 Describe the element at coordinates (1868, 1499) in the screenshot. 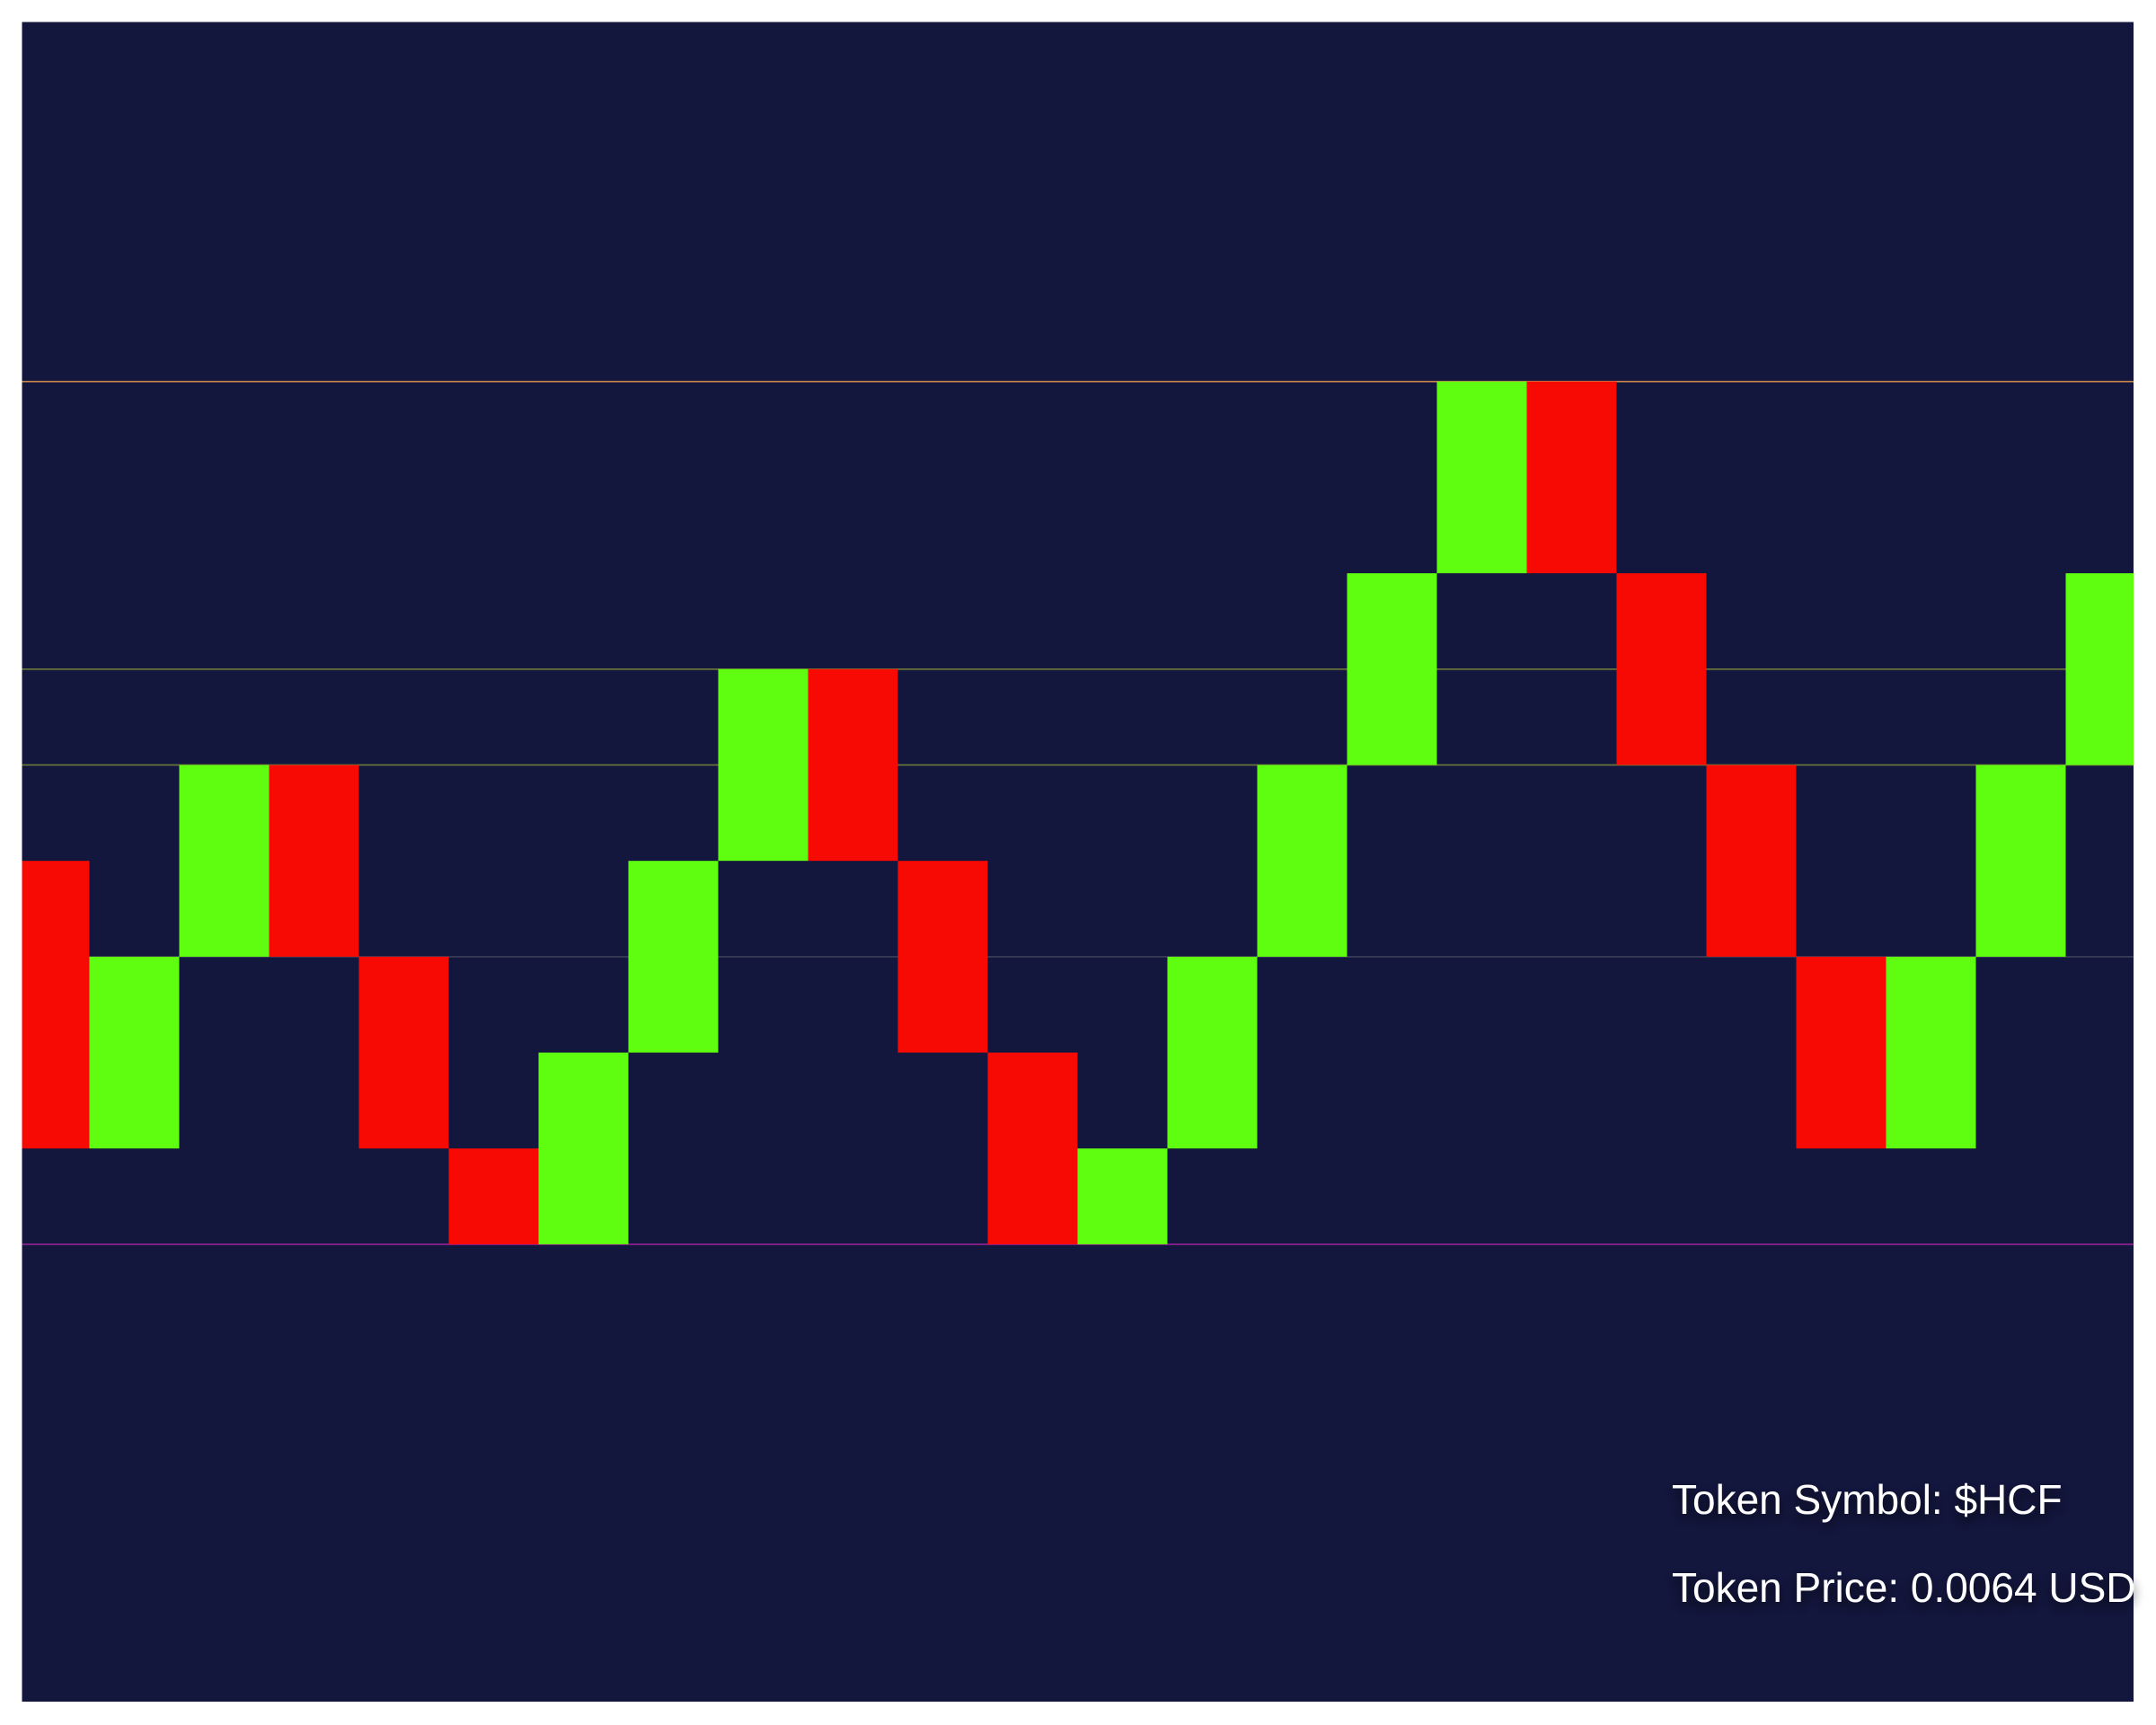

I see `token-symbol: Token Symbol: $HCF` at that location.